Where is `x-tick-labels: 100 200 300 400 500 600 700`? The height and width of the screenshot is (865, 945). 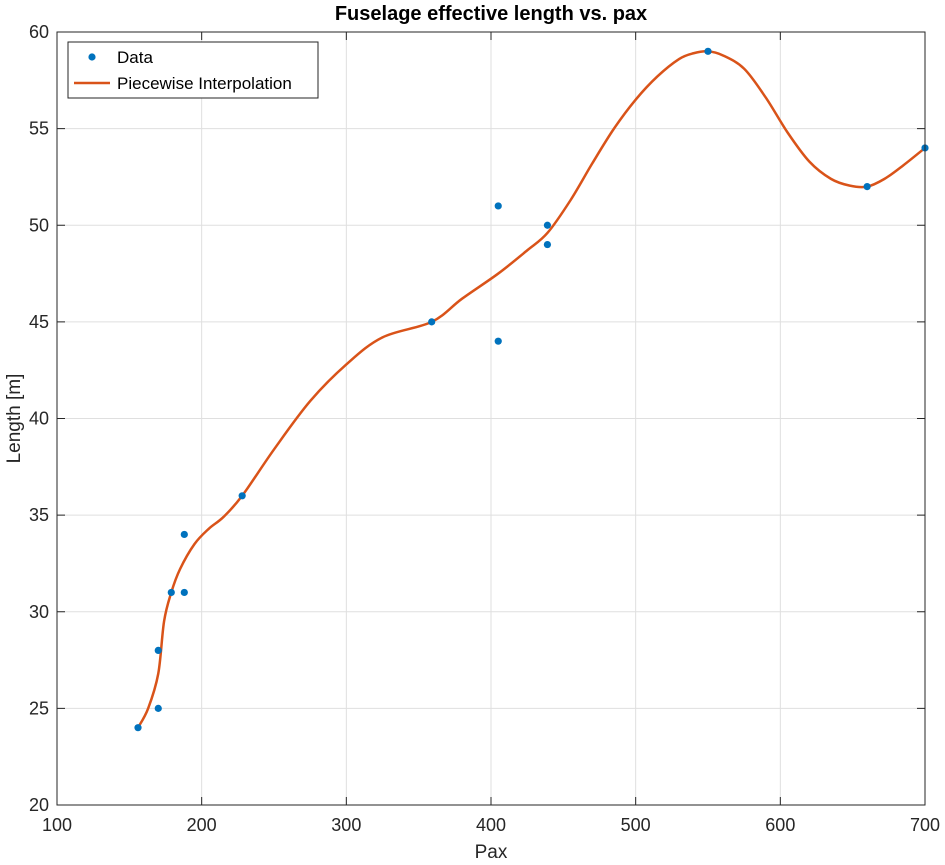 x-tick-labels: 100 200 300 400 500 600 700 is located at coordinates (491, 825).